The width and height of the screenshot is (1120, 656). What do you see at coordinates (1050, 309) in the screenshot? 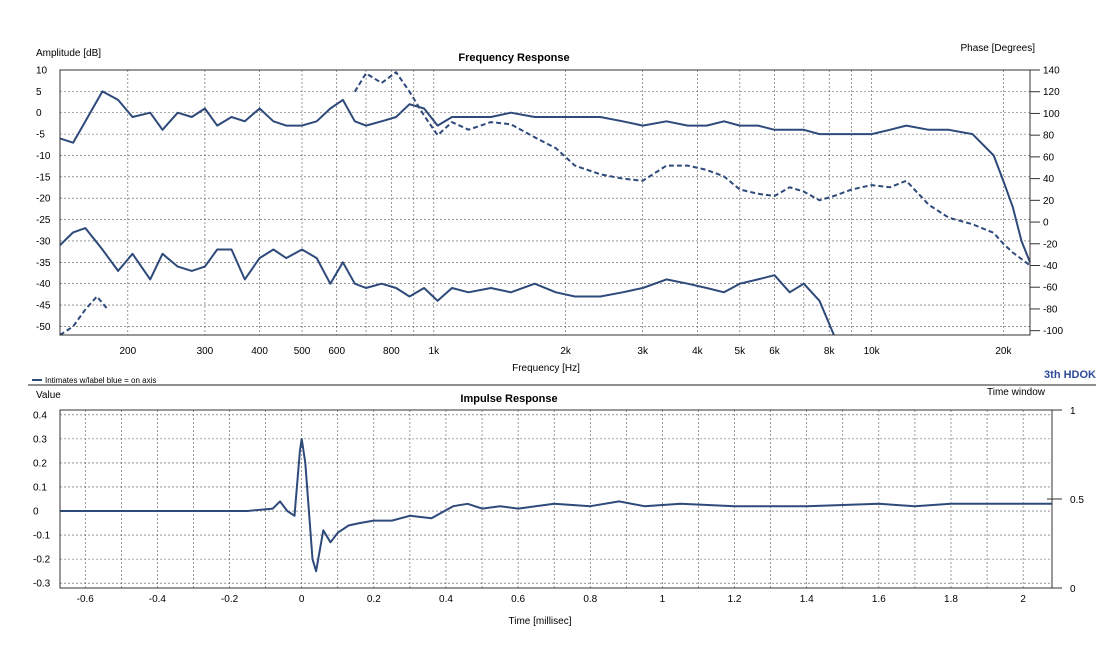
I see `y2-tick-label: -80` at bounding box center [1050, 309].